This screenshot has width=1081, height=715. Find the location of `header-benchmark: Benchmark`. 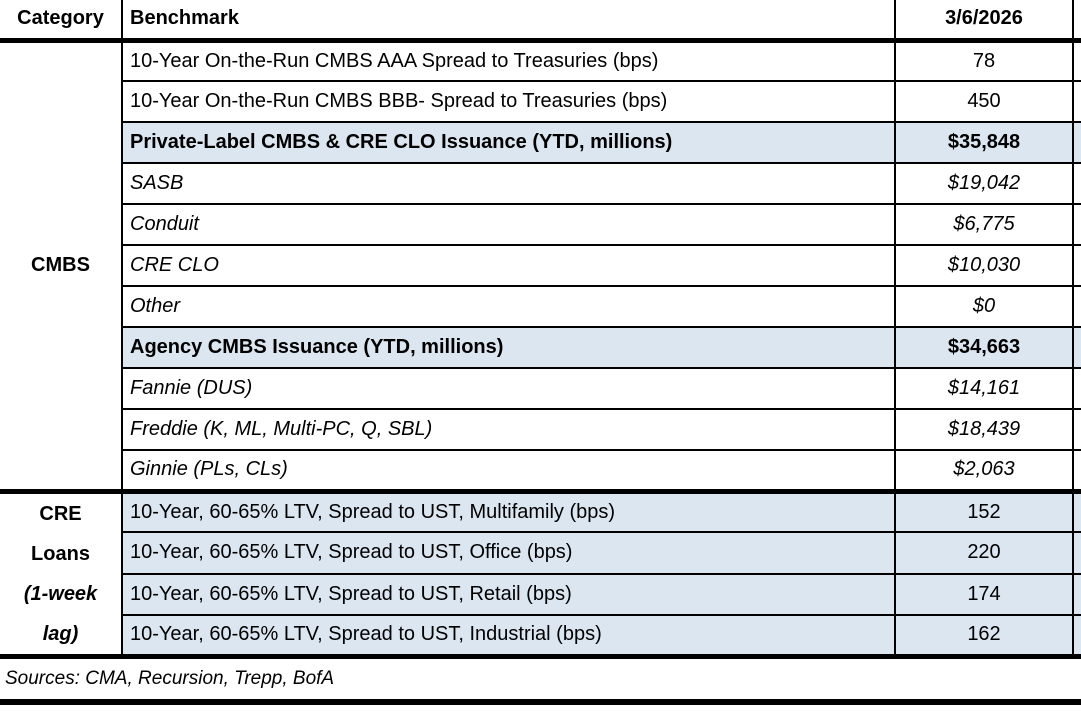

header-benchmark: Benchmark is located at coordinates (508, 21).